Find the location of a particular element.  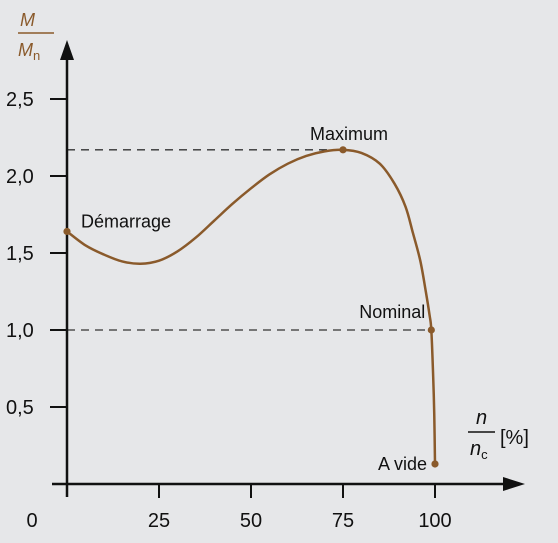

ylabel-denominator: M is located at coordinates (25, 50).